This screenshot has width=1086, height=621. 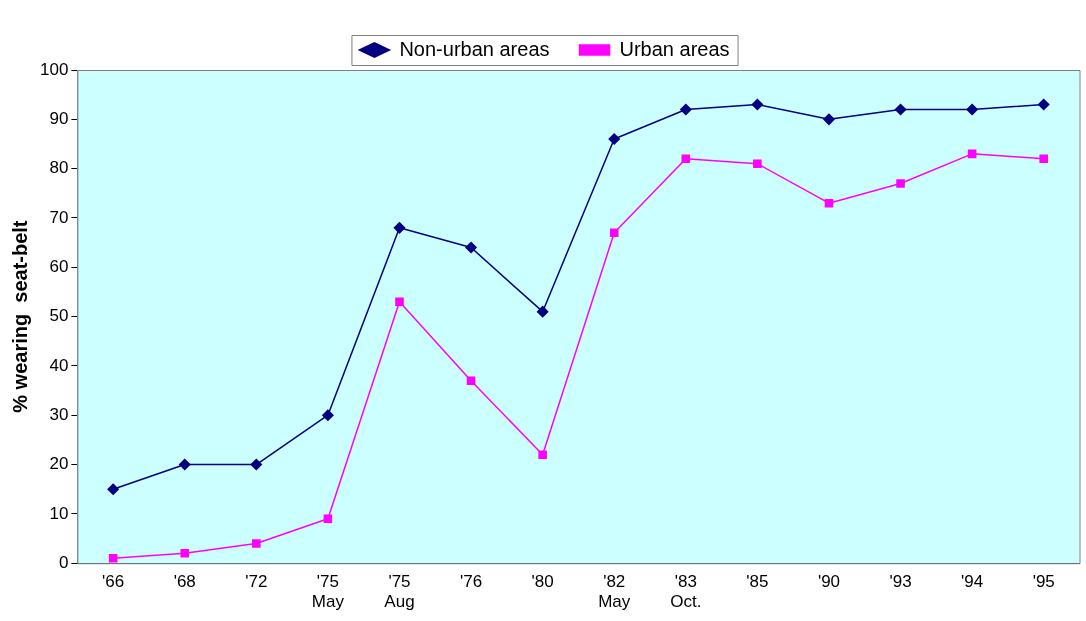 What do you see at coordinates (59, 464) in the screenshot?
I see `y-tick-label: 20` at bounding box center [59, 464].